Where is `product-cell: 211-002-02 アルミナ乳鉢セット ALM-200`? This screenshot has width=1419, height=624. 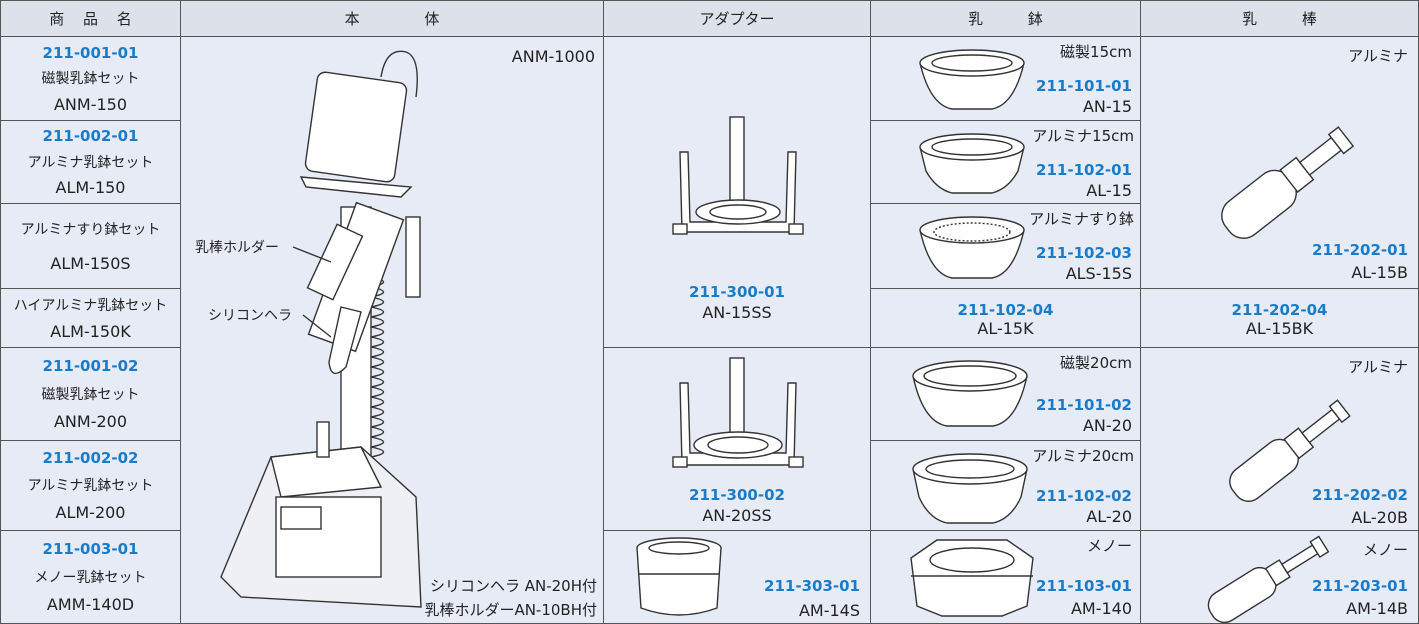 product-cell: 211-002-02 アルミナ乳鉢セット ALM-200 is located at coordinates (90, 485).